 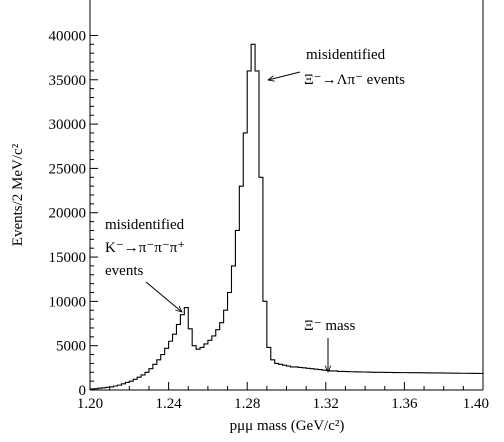 I want to click on y-tick-label: 25000, so click(x=68, y=169).